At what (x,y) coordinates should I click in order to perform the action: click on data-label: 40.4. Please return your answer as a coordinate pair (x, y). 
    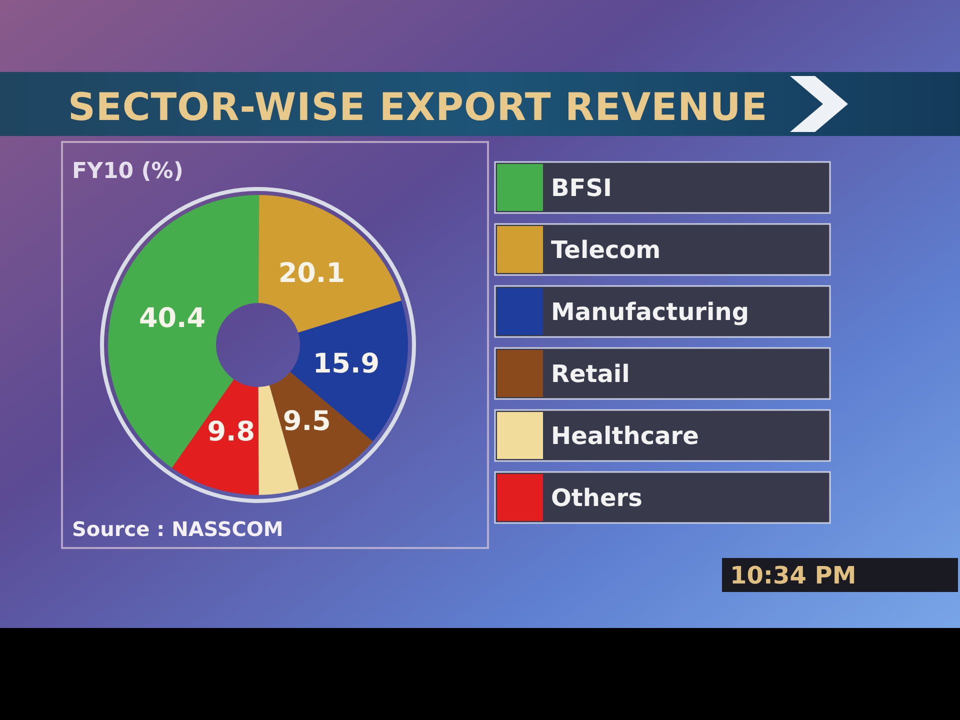
    Looking at the image, I should click on (172, 318).